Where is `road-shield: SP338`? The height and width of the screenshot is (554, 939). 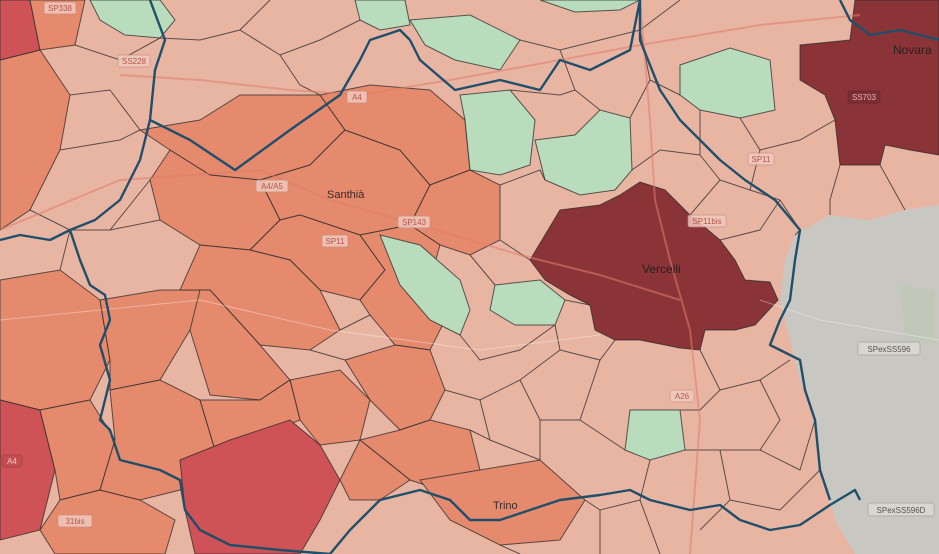 road-shield: SP338 is located at coordinates (60, 8).